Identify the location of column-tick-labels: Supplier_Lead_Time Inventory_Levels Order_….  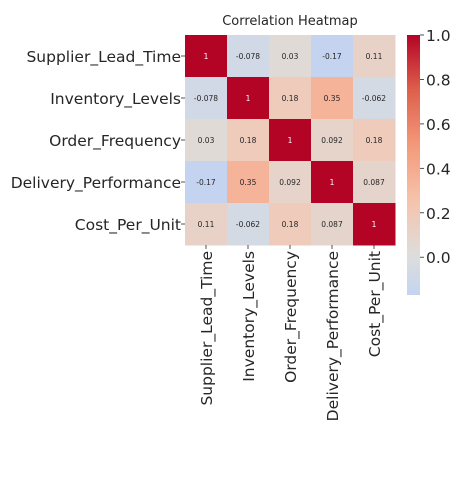
(291, 333).